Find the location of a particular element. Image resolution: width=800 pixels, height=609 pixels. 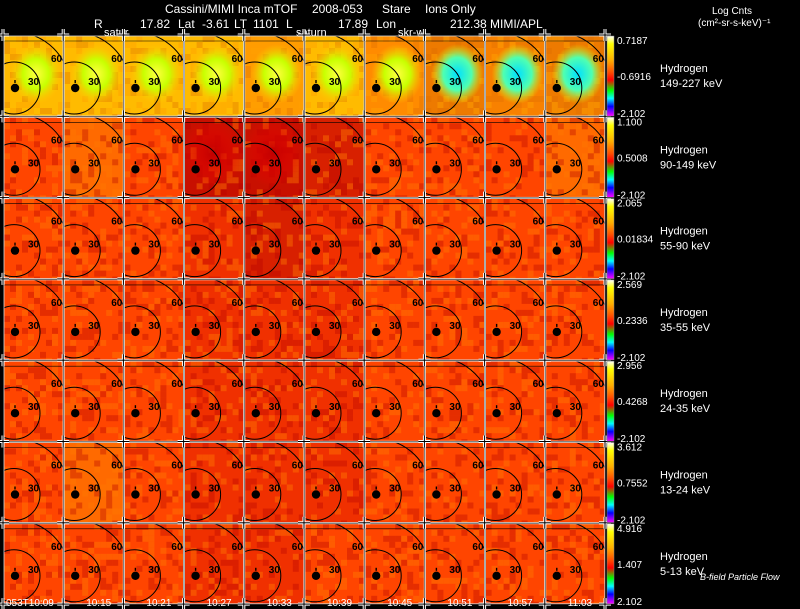

colorbar-min-label: 2.102 is located at coordinates (629, 602).